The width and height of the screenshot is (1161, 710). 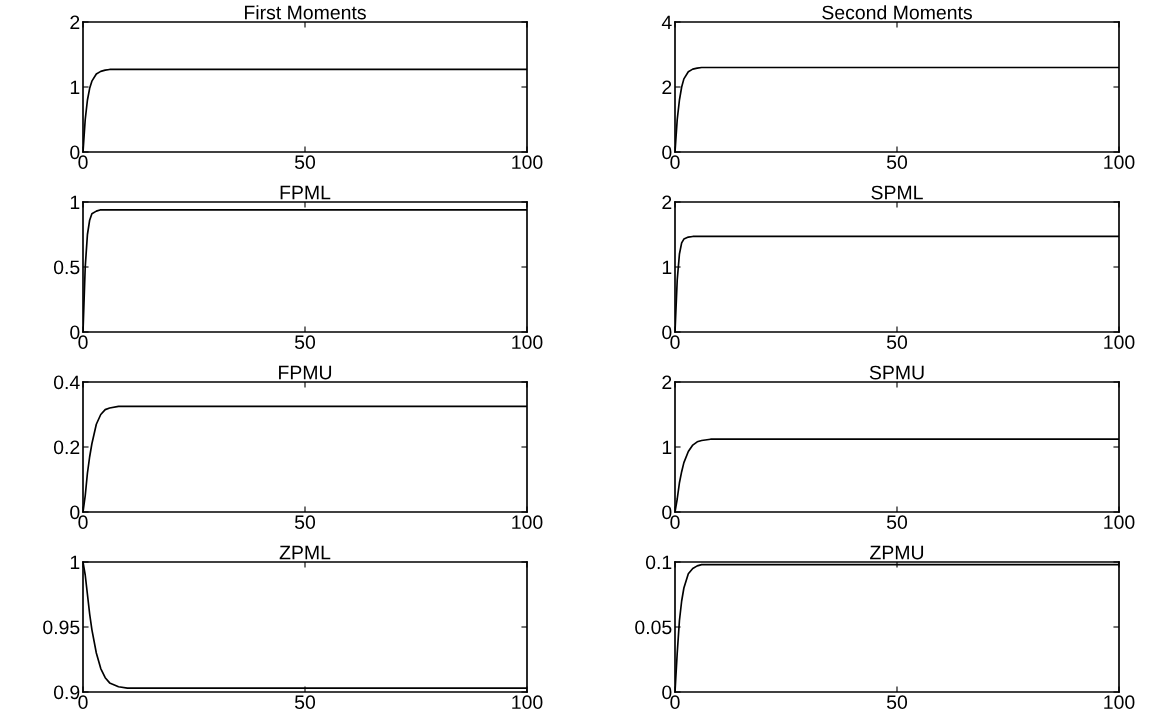 I want to click on y-tick-label: 4, so click(x=666, y=22).